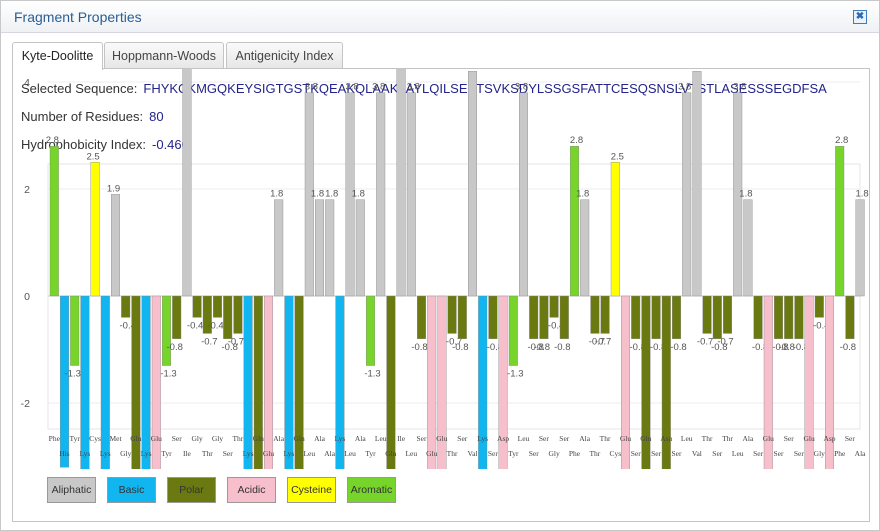 This screenshot has width=880, height=531. What do you see at coordinates (371, 490) in the screenshot?
I see `legend-item-aromatic: Aromatic` at bounding box center [371, 490].